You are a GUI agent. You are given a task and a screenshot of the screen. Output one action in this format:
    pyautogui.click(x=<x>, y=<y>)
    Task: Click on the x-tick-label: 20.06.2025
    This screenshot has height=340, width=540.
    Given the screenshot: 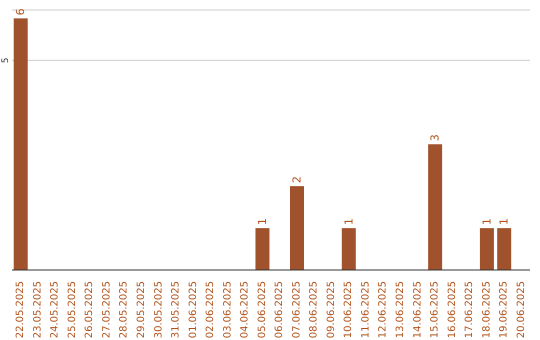 What is the action you would take?
    pyautogui.click(x=521, y=309)
    